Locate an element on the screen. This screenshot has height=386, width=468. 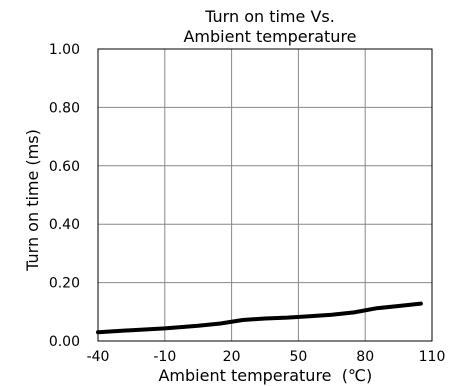
y-tick-label: 0.40 is located at coordinates (64, 225).